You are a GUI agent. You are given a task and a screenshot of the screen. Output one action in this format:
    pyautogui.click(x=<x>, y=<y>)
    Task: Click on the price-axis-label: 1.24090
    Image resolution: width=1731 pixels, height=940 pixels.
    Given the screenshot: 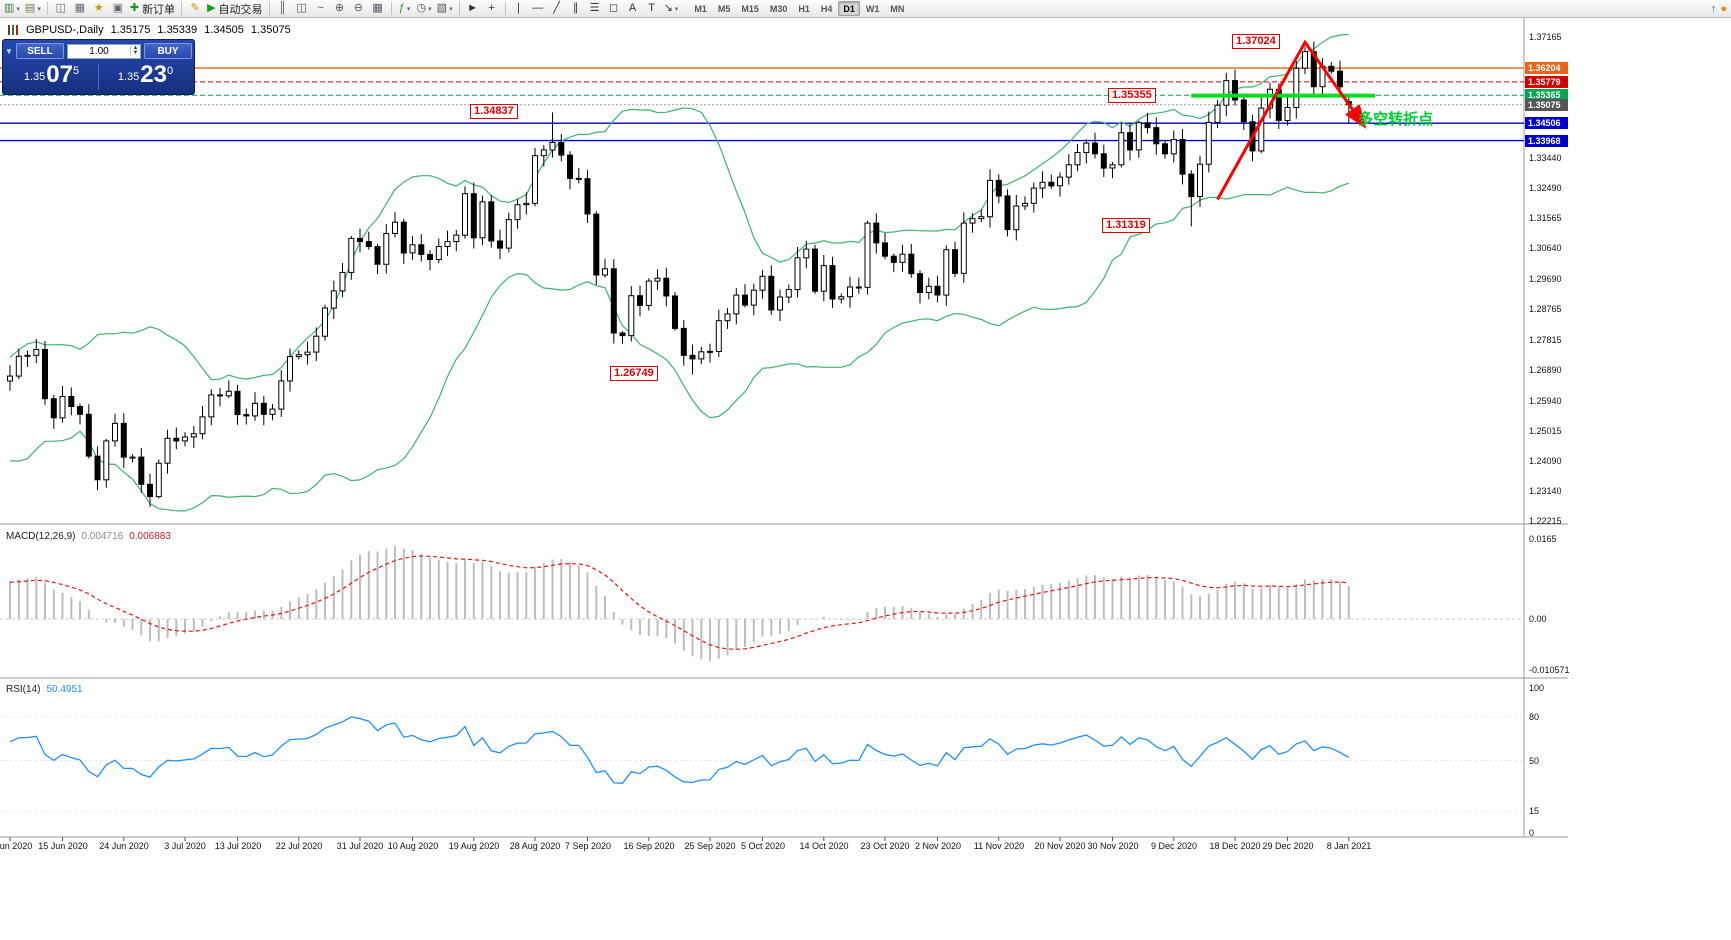 What is the action you would take?
    pyautogui.click(x=1545, y=461)
    